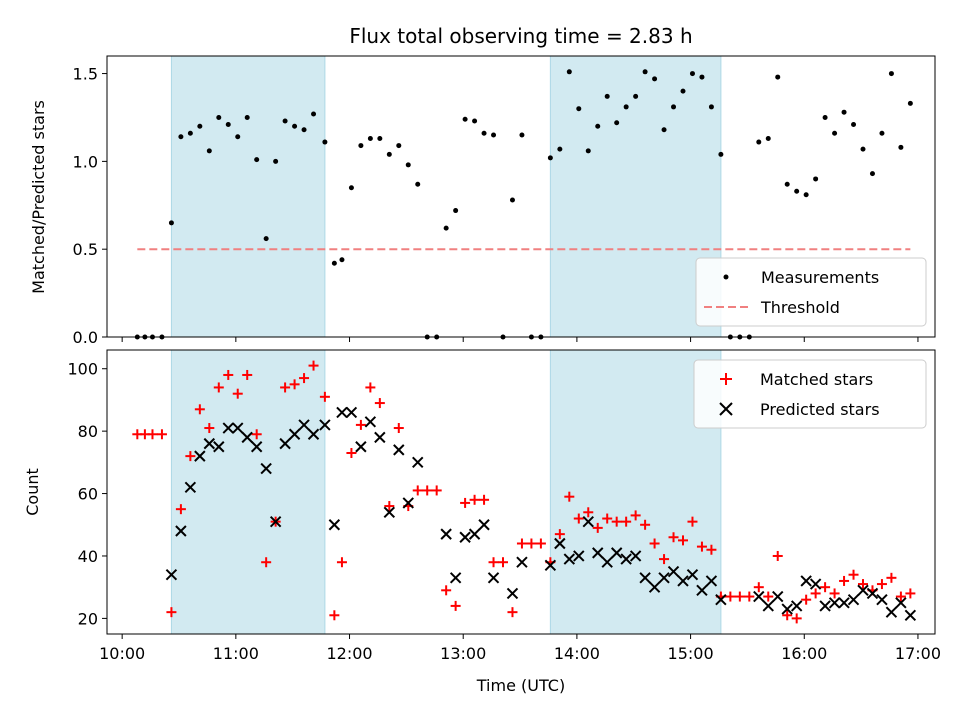 The height and width of the screenshot is (720, 960). What do you see at coordinates (811, 292) in the screenshot?
I see `top-legend: Measurements Threshold` at bounding box center [811, 292].